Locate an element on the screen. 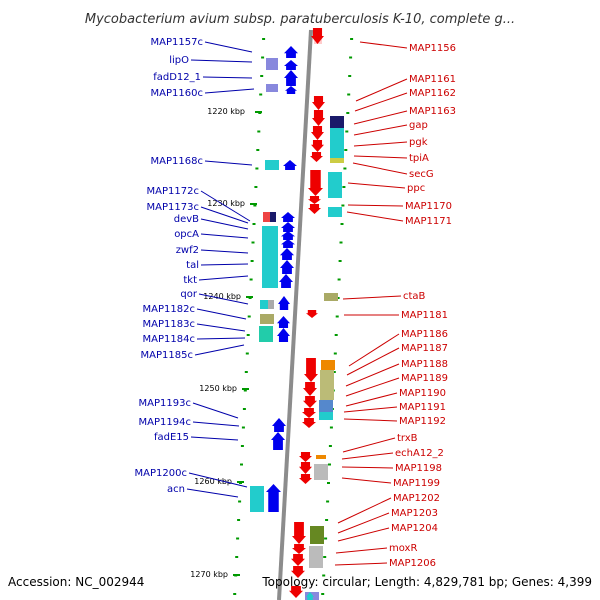  reverse-gene-label: qor is located at coordinates (188, 294).